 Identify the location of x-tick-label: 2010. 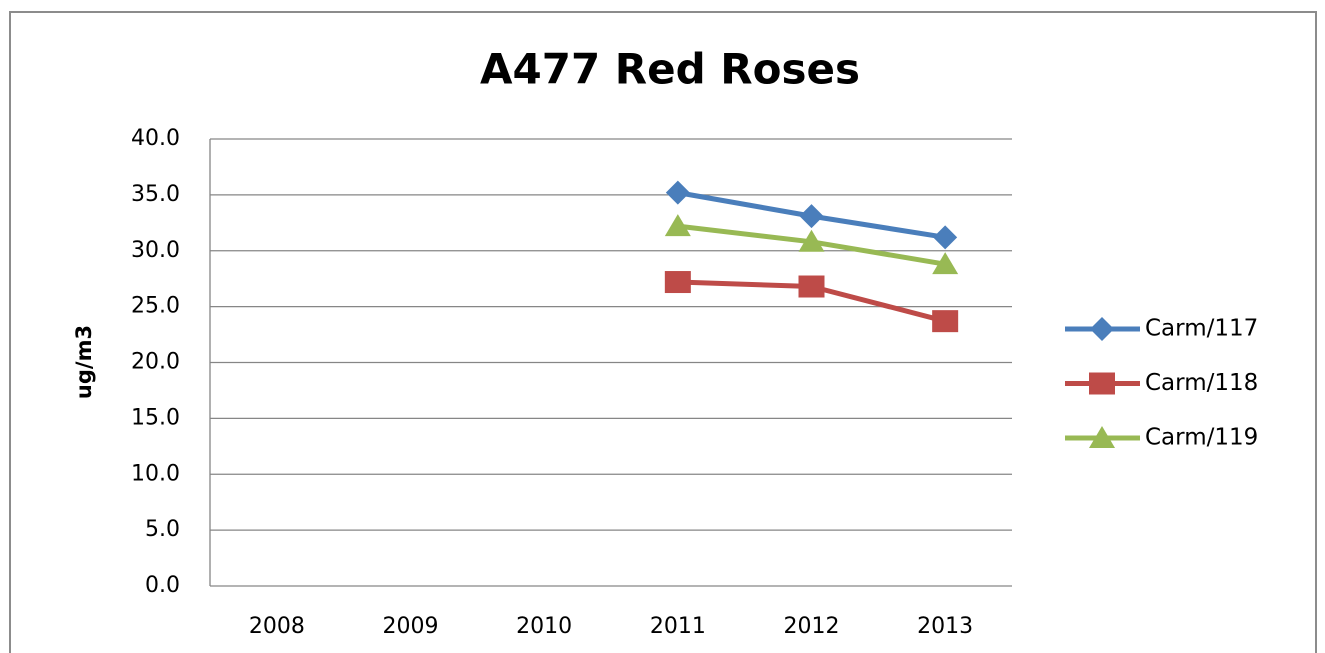
(544, 626).